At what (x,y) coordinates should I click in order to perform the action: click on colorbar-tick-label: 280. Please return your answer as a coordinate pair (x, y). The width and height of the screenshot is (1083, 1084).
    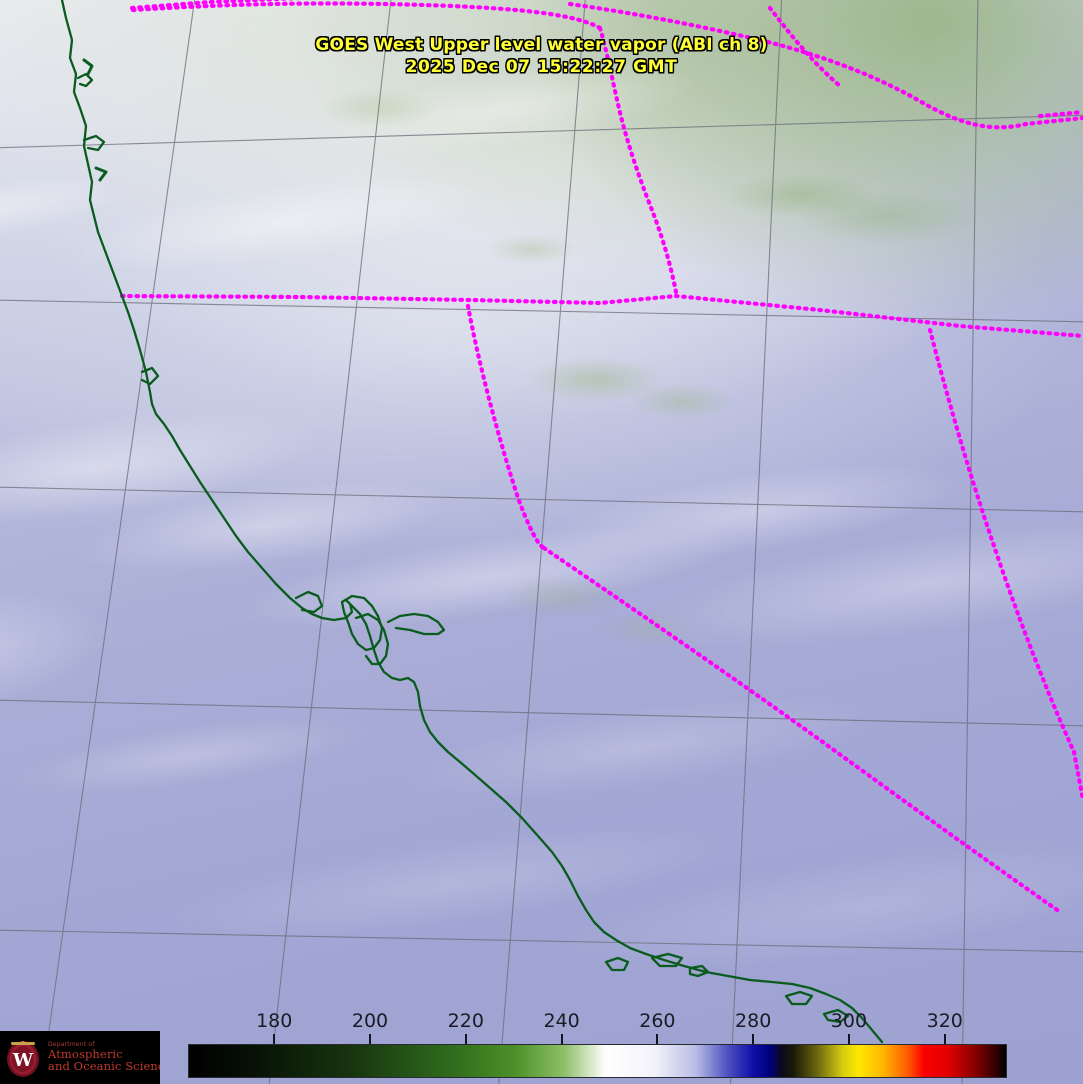
    Looking at the image, I should click on (753, 1021).